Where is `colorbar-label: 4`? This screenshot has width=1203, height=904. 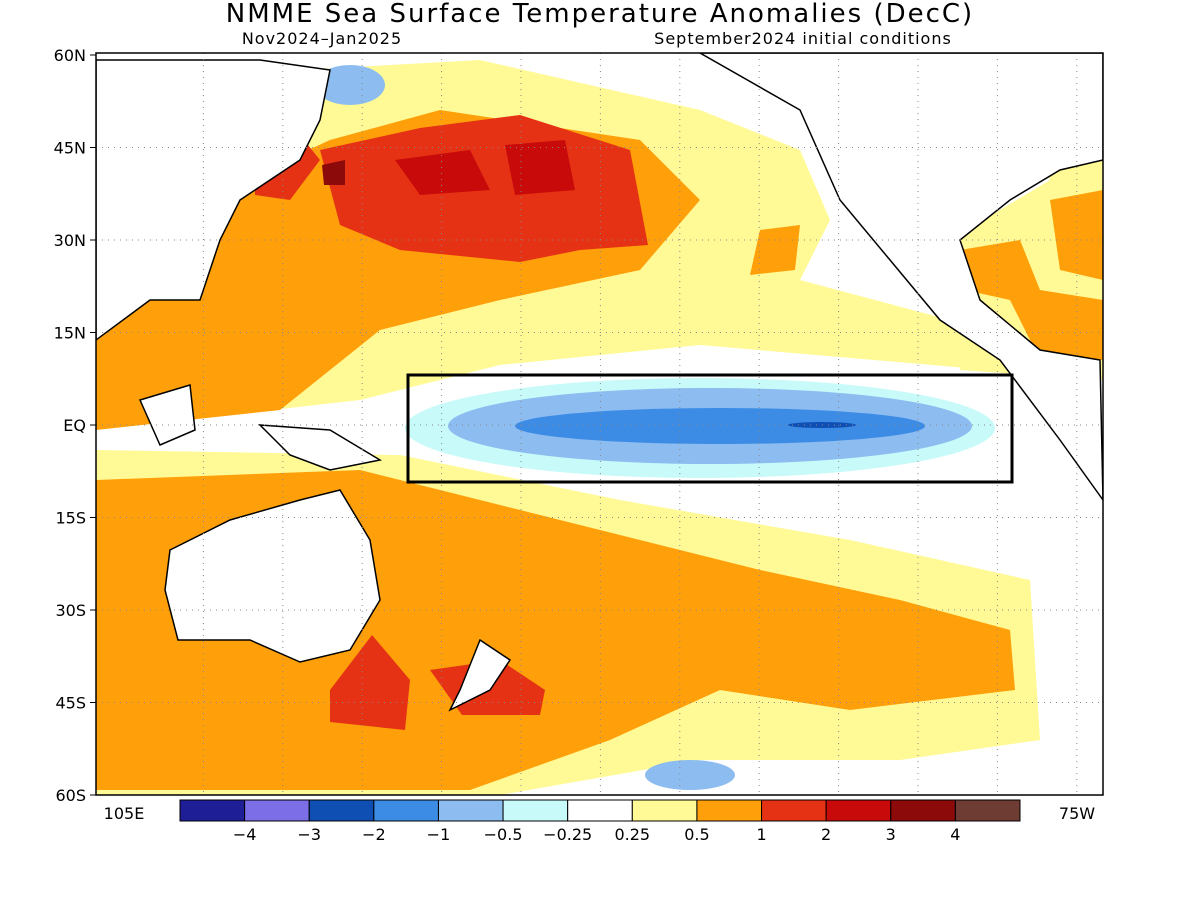 colorbar-label: 4 is located at coordinates (955, 834).